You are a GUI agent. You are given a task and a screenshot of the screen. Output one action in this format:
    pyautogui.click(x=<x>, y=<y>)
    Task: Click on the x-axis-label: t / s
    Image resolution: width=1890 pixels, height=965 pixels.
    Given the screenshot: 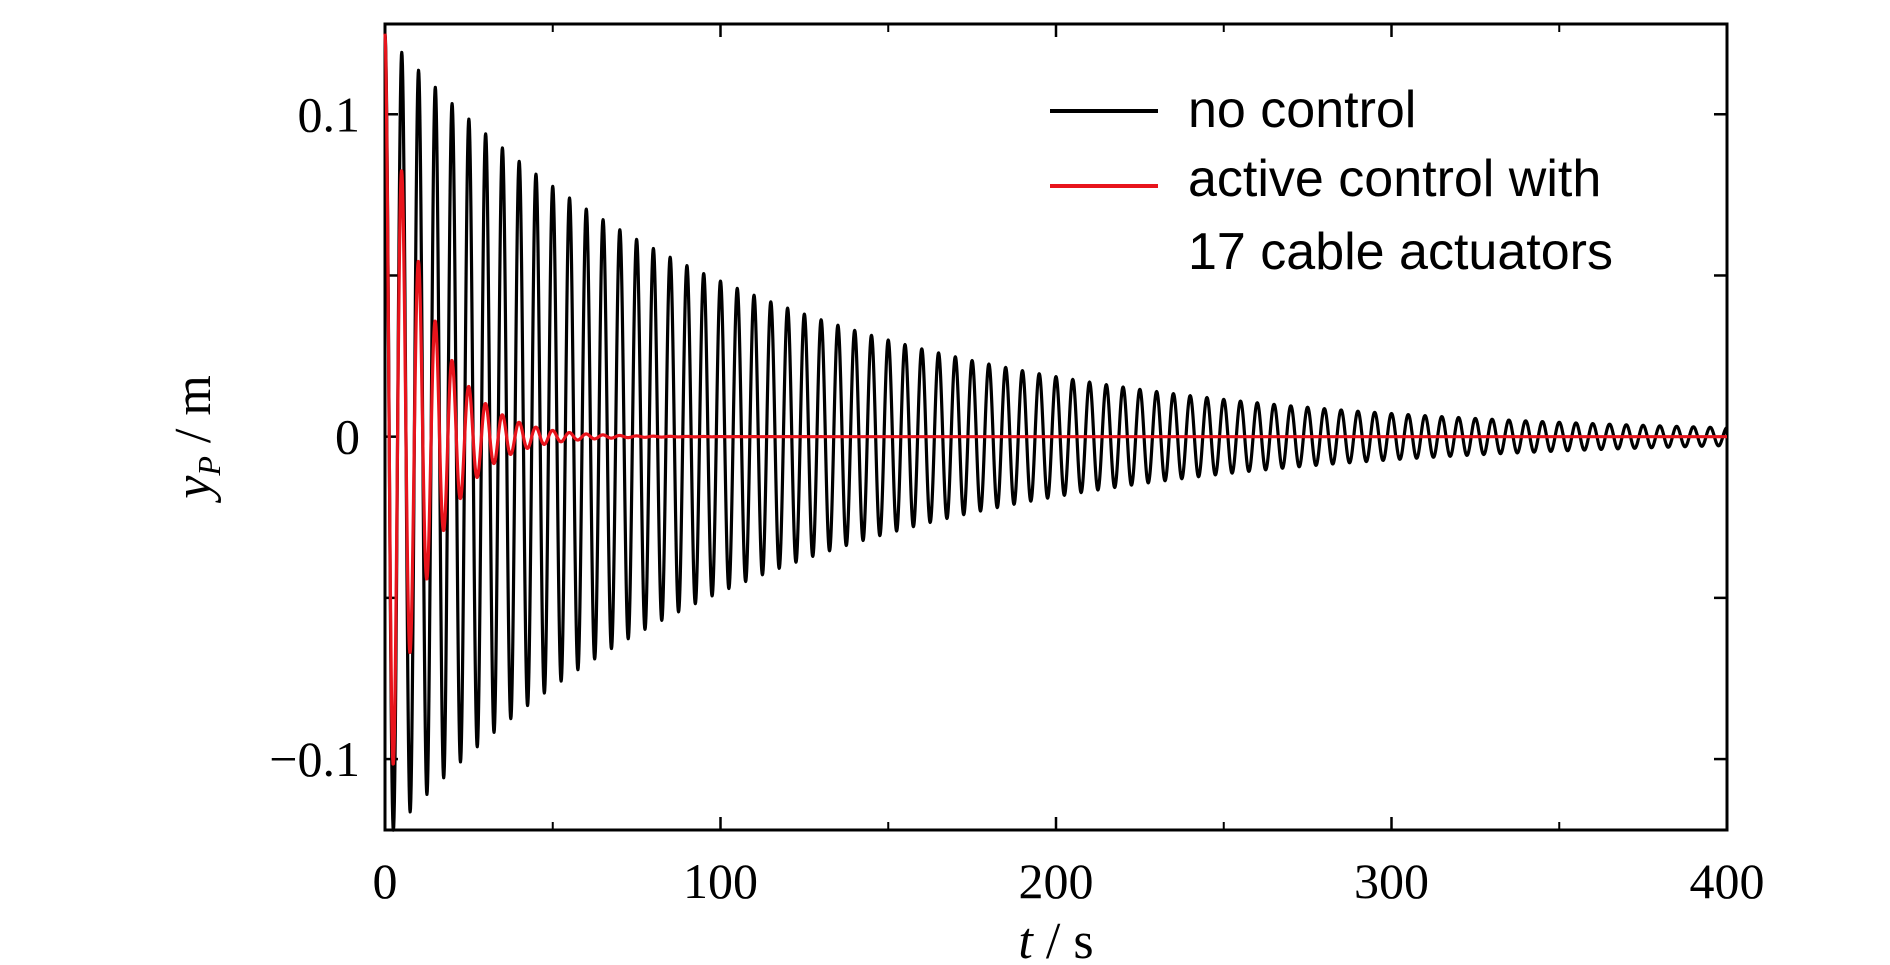 What is the action you would take?
    pyautogui.click(x=1055, y=939)
    